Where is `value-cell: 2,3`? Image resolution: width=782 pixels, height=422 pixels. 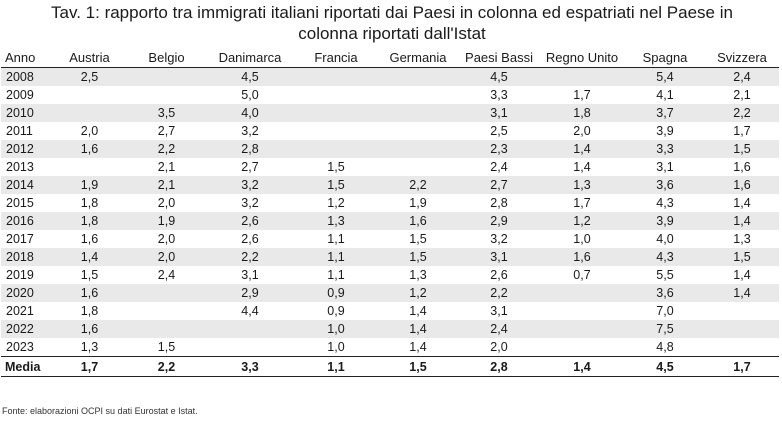
value-cell: 2,3 is located at coordinates (499, 149).